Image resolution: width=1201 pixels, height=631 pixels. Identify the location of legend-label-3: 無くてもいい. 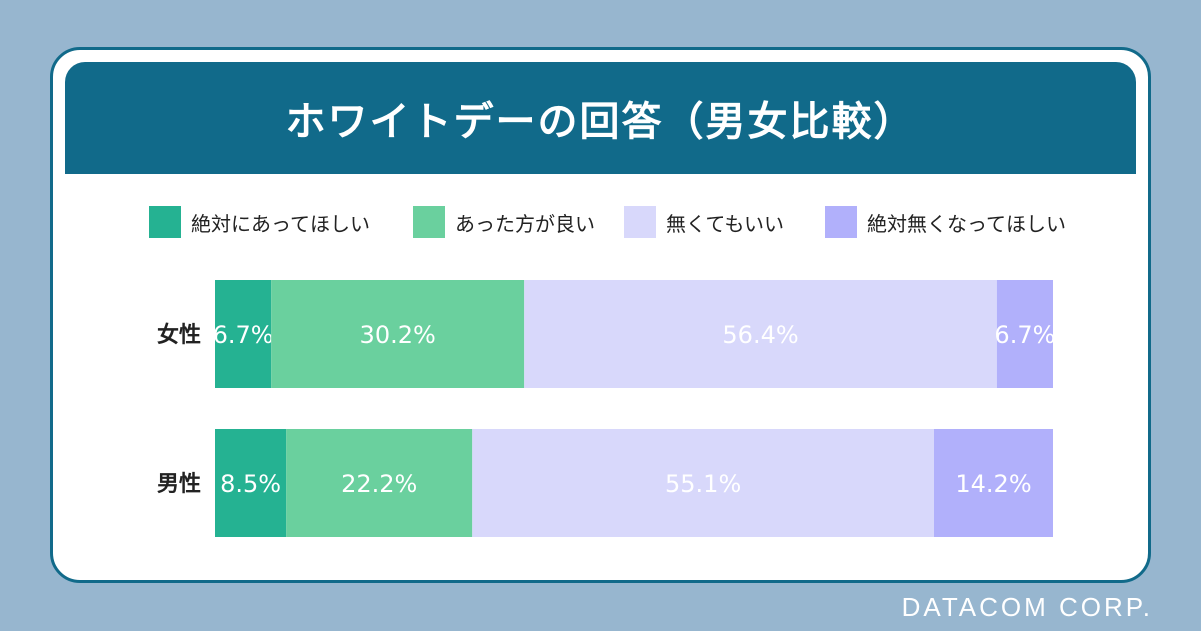
(725, 223).